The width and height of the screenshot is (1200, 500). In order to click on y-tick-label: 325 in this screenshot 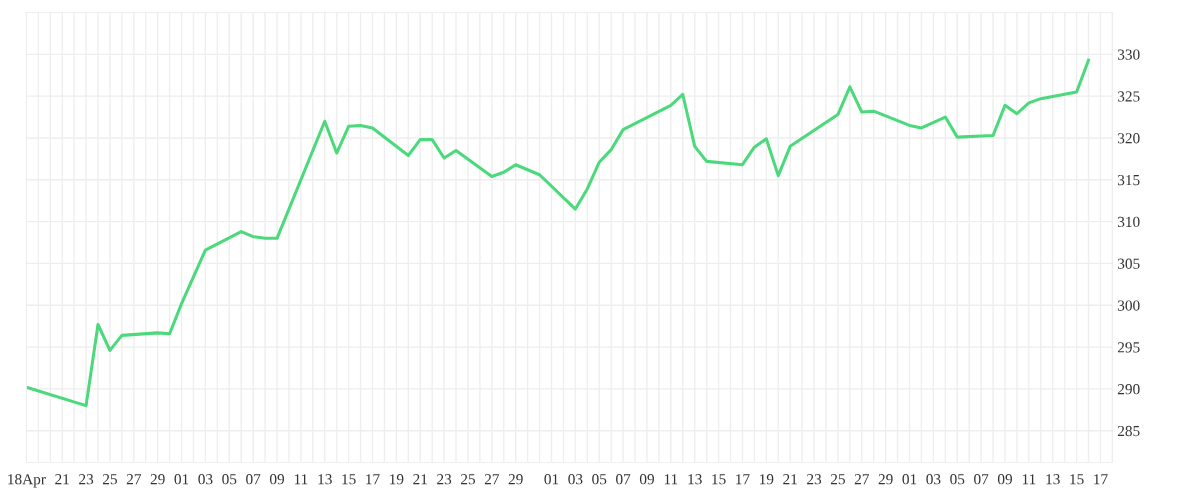, I will do `click(1128, 96)`.